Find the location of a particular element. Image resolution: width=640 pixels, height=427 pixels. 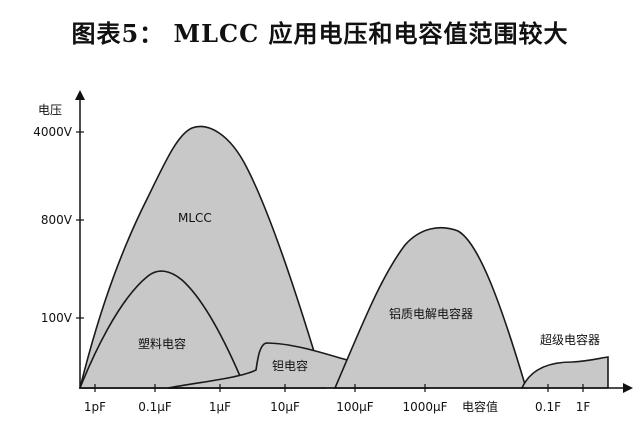

series-label-tantalum-capacitor: 钽电容 is located at coordinates (290, 365).